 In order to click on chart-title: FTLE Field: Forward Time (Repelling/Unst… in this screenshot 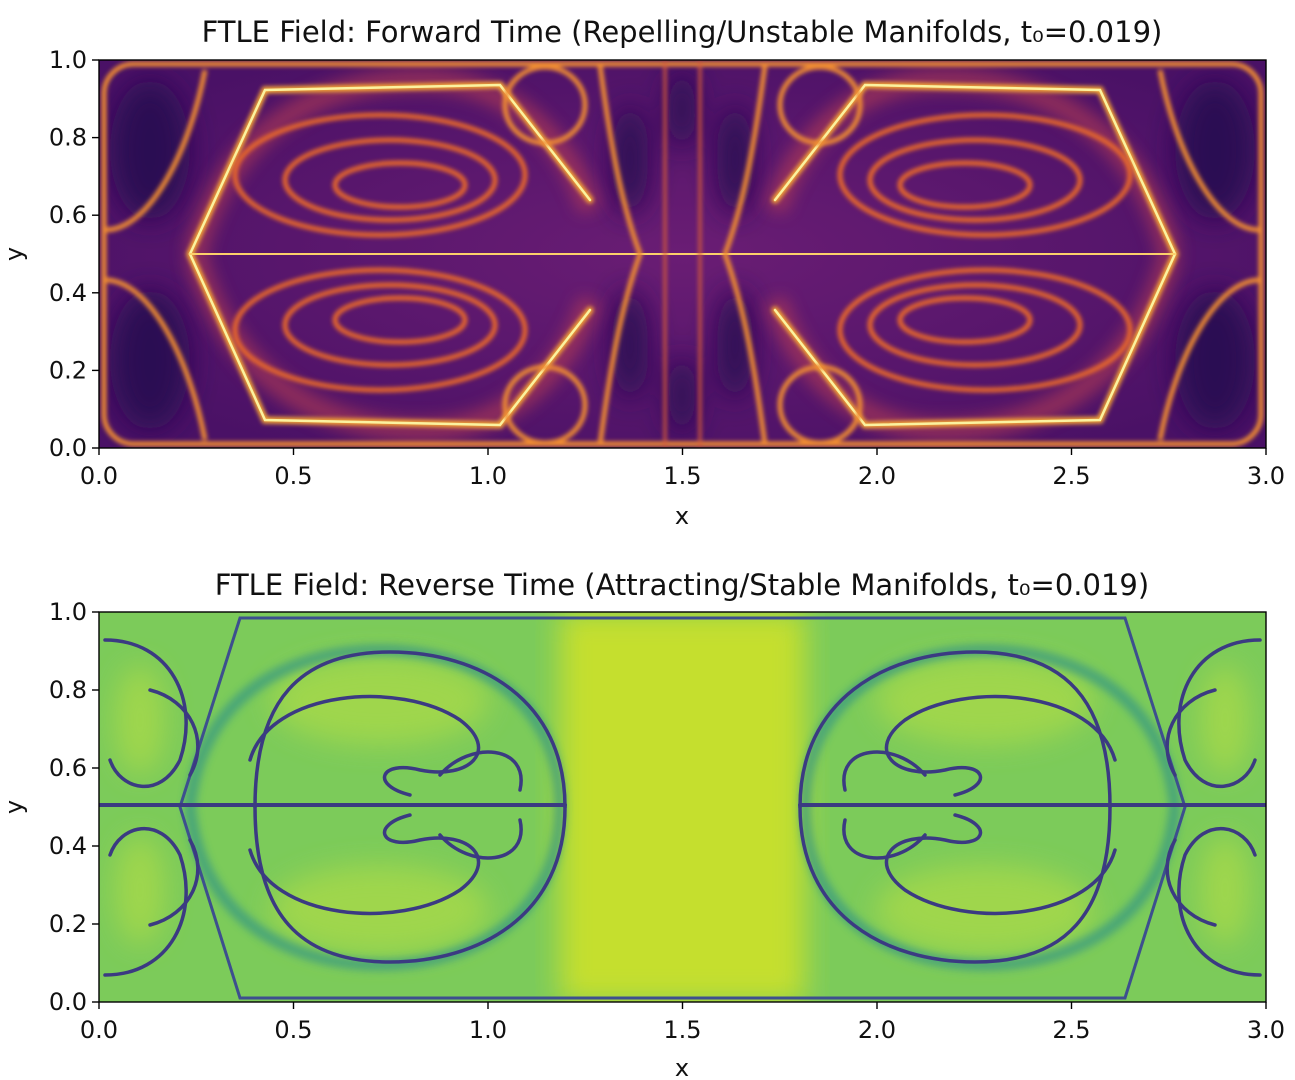, I will do `click(682, 32)`.